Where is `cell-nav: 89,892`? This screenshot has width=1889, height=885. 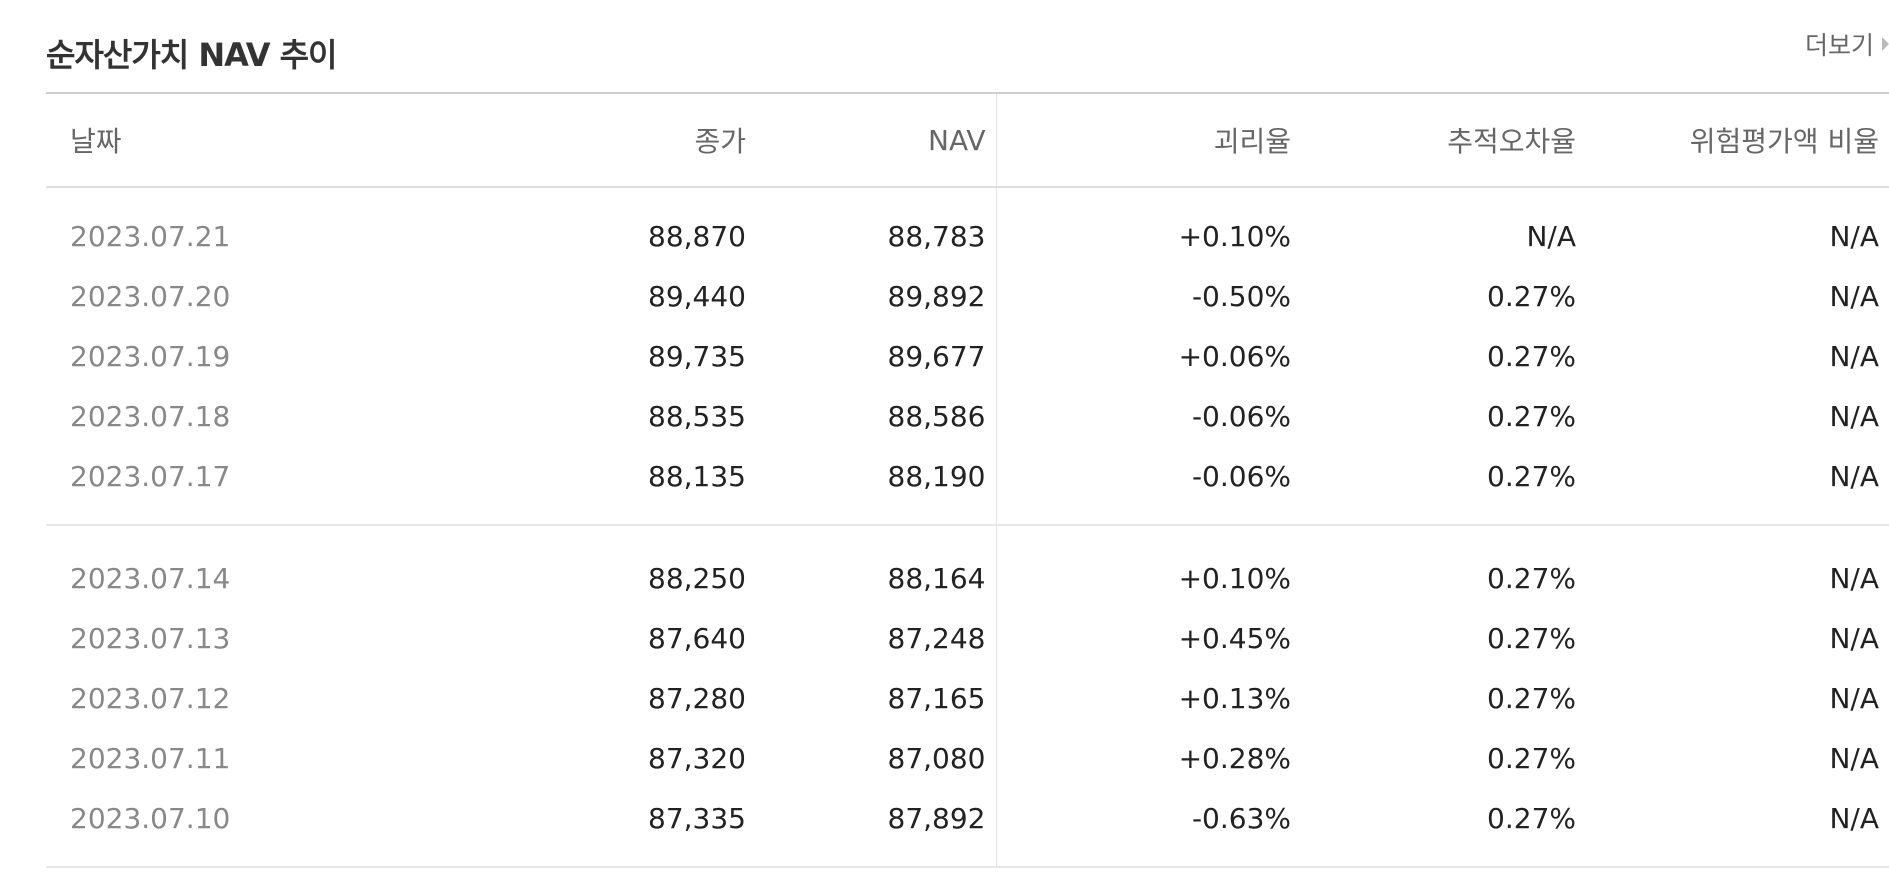
cell-nav: 89,892 is located at coordinates (876, 296).